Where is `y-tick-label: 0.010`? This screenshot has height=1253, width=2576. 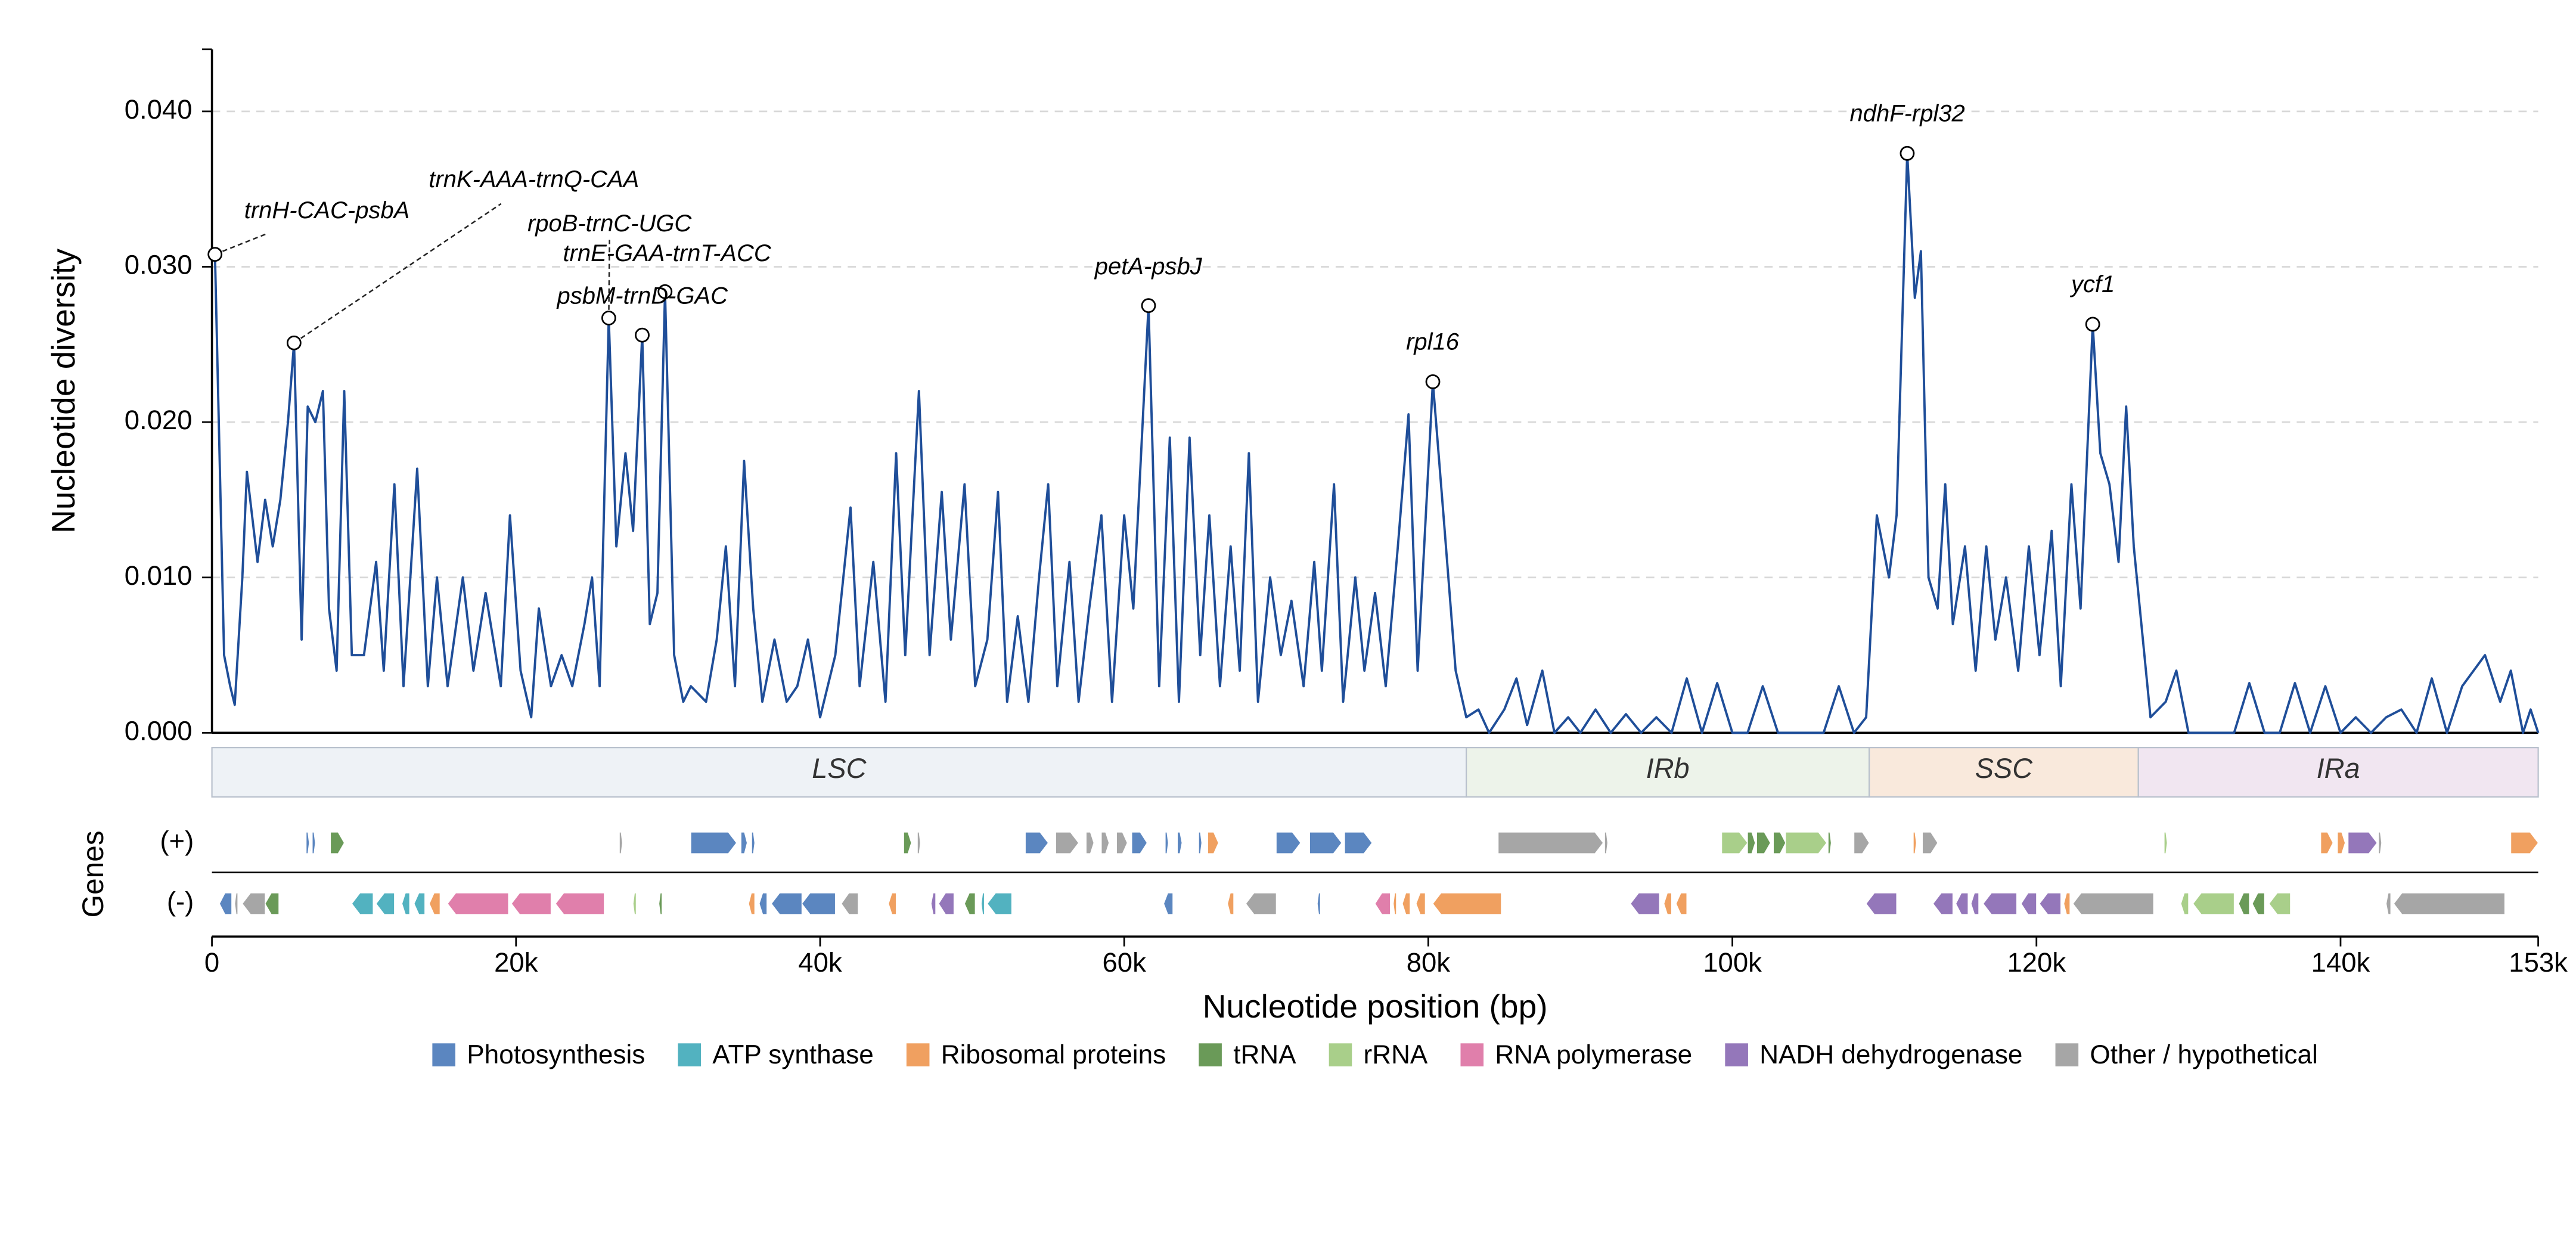 y-tick-label: 0.010 is located at coordinates (159, 575).